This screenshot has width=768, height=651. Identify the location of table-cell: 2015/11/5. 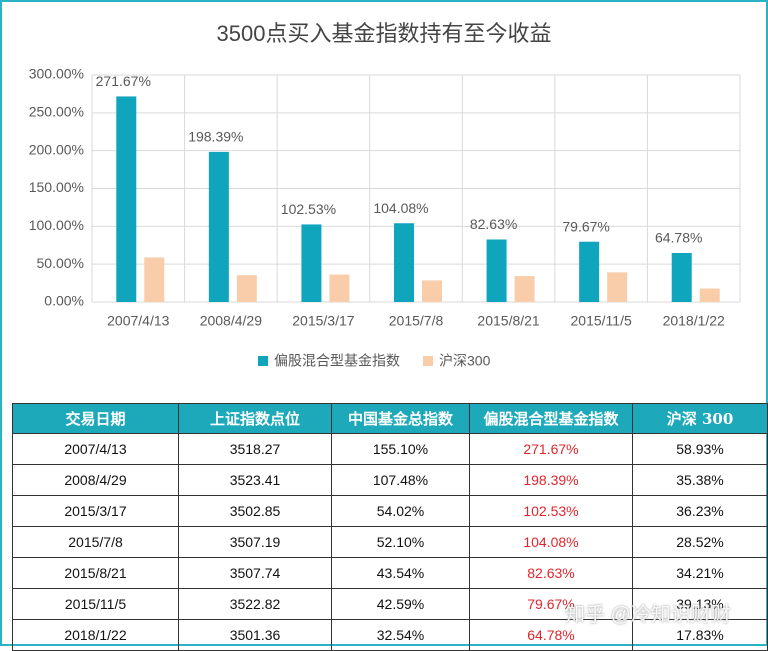
(95, 604).